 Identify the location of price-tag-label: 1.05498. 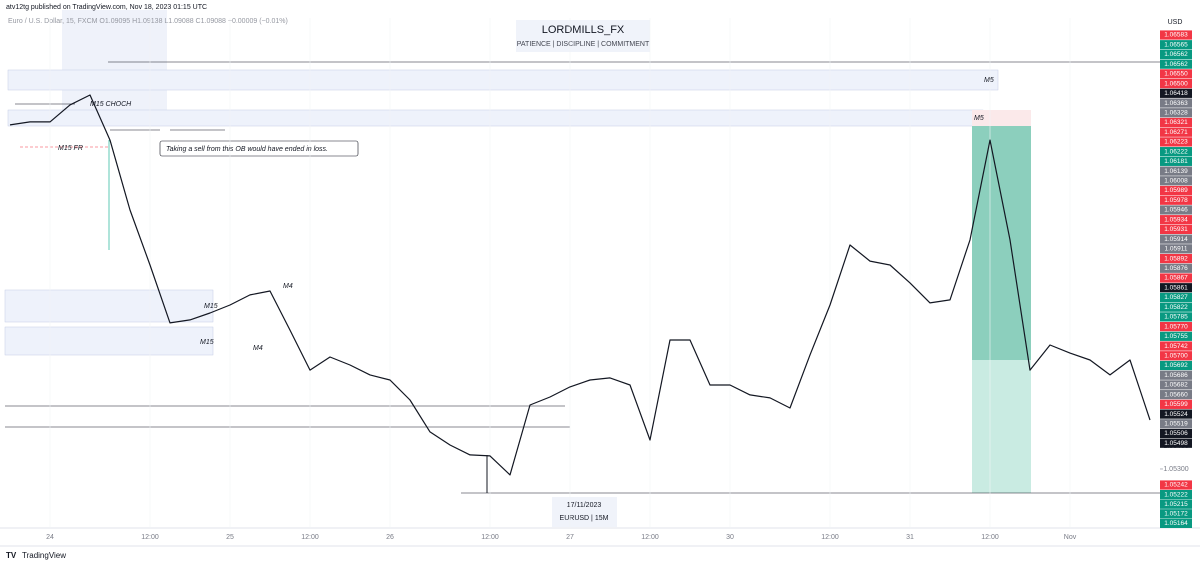
(1176, 443).